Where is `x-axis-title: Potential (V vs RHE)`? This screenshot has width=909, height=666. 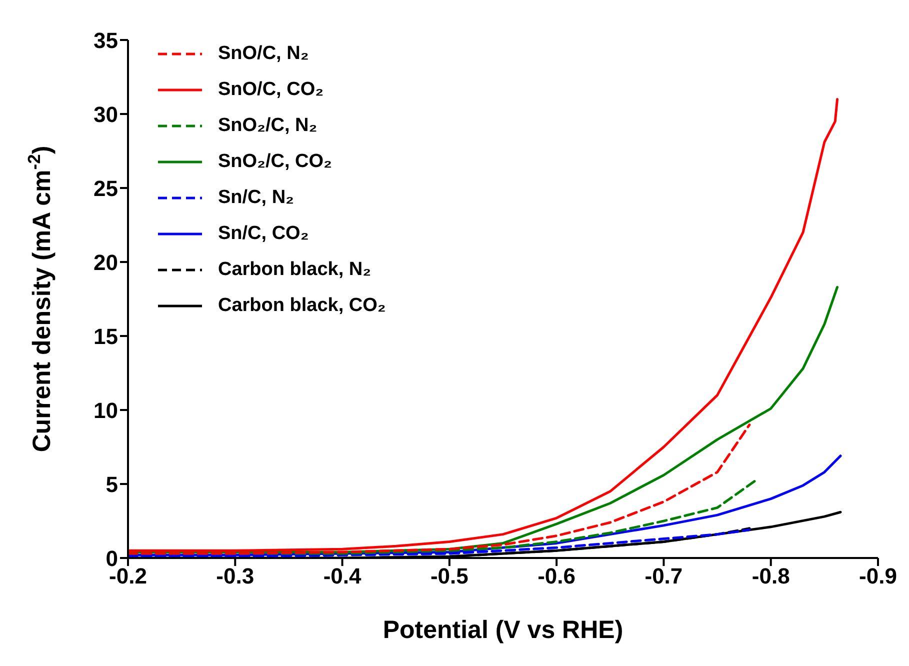 x-axis-title: Potential (V vs RHE) is located at coordinates (503, 630).